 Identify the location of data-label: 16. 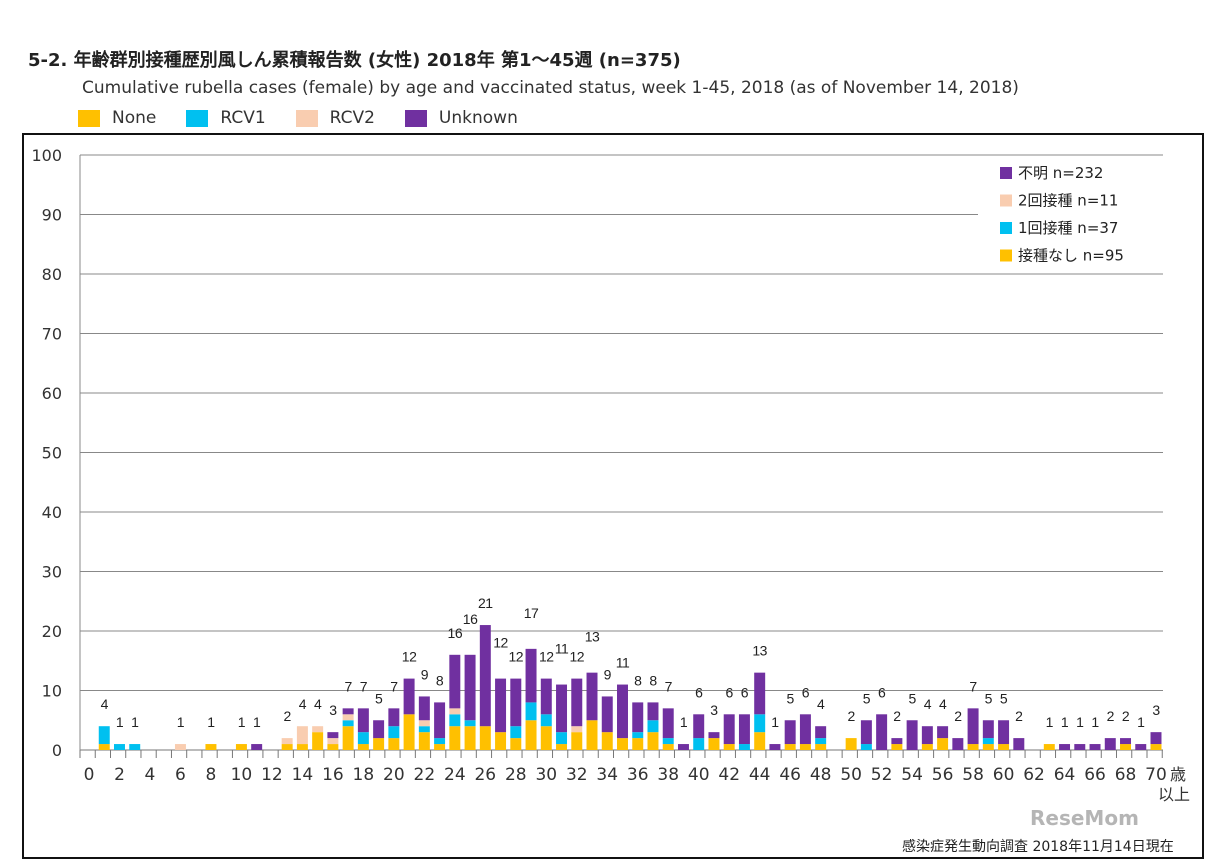
(470, 619).